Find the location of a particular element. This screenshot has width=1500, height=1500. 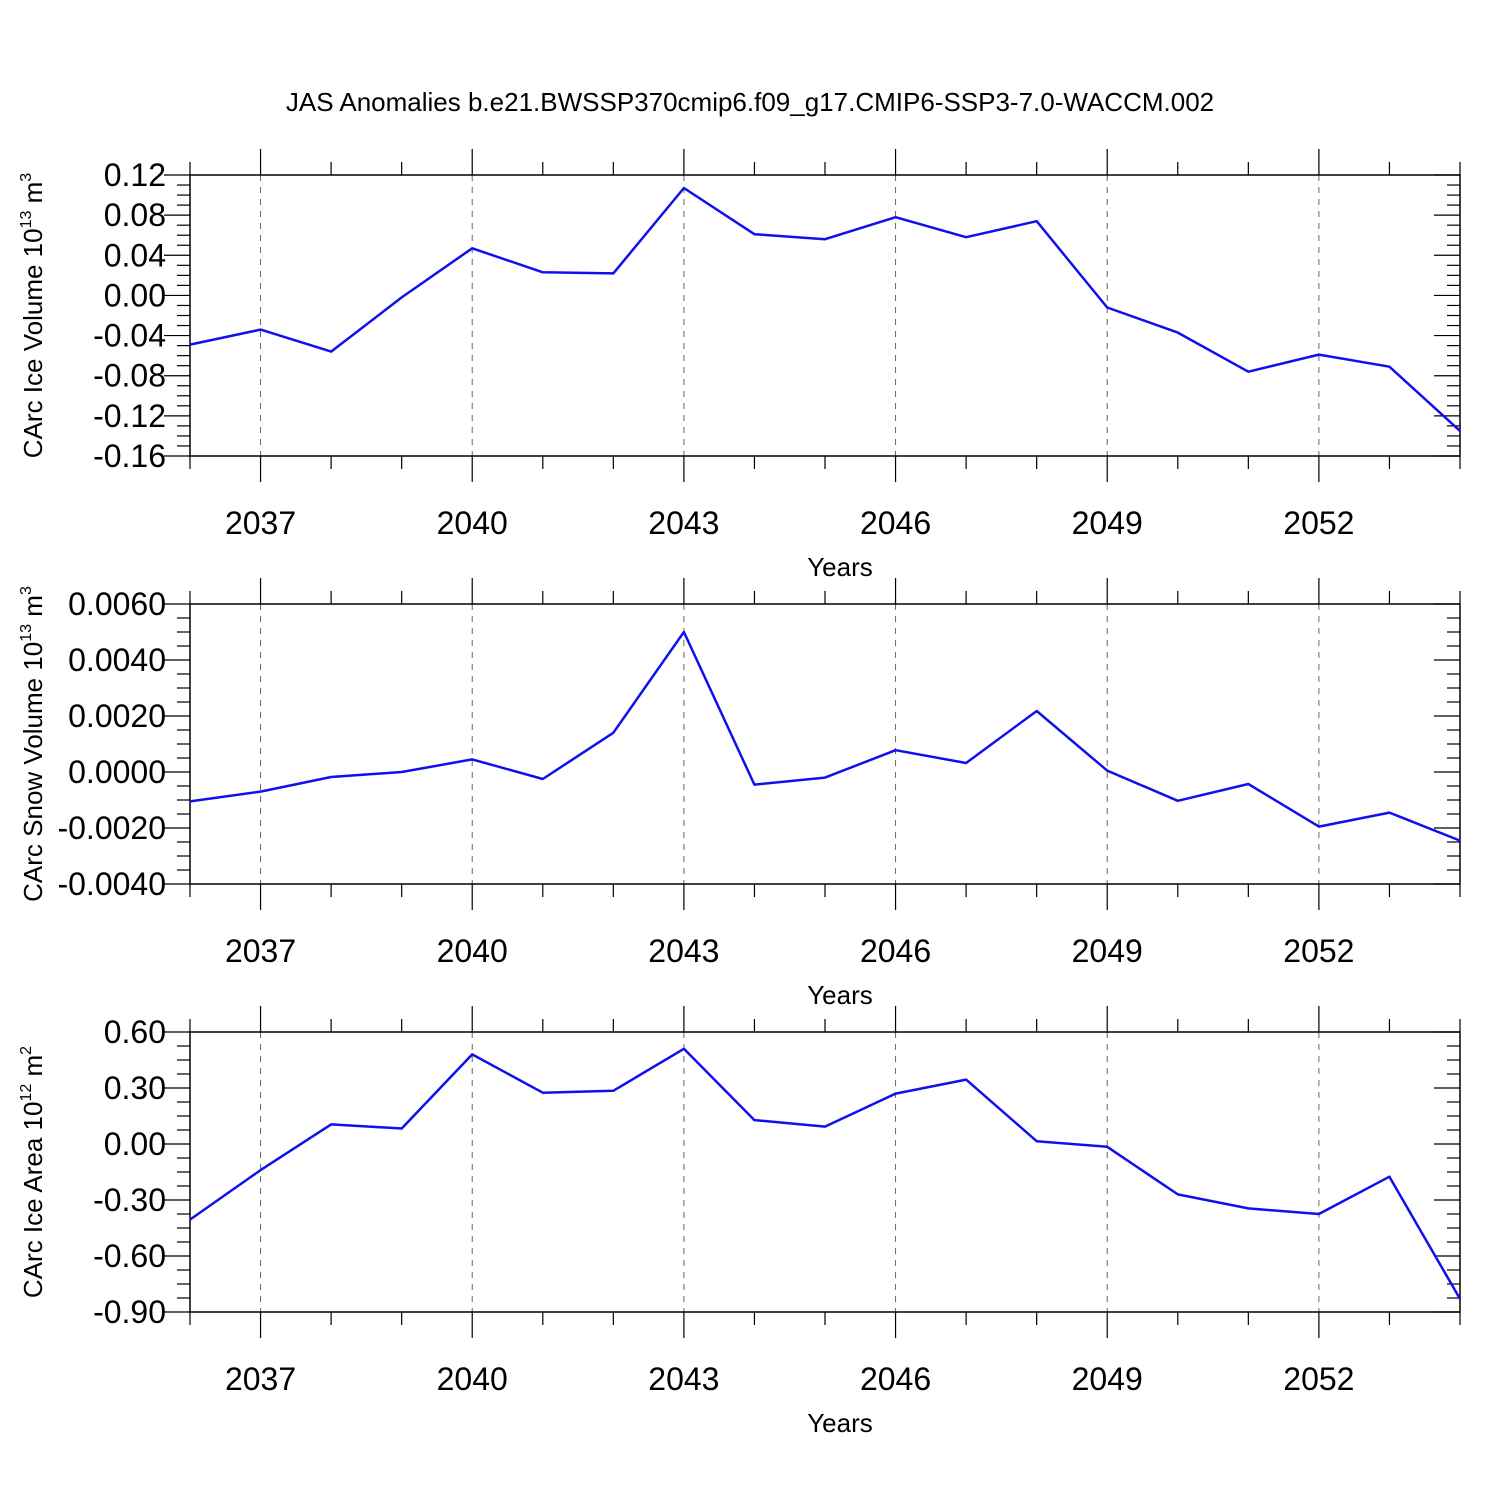

y-tick-label: 0.0020 is located at coordinates (117, 716).